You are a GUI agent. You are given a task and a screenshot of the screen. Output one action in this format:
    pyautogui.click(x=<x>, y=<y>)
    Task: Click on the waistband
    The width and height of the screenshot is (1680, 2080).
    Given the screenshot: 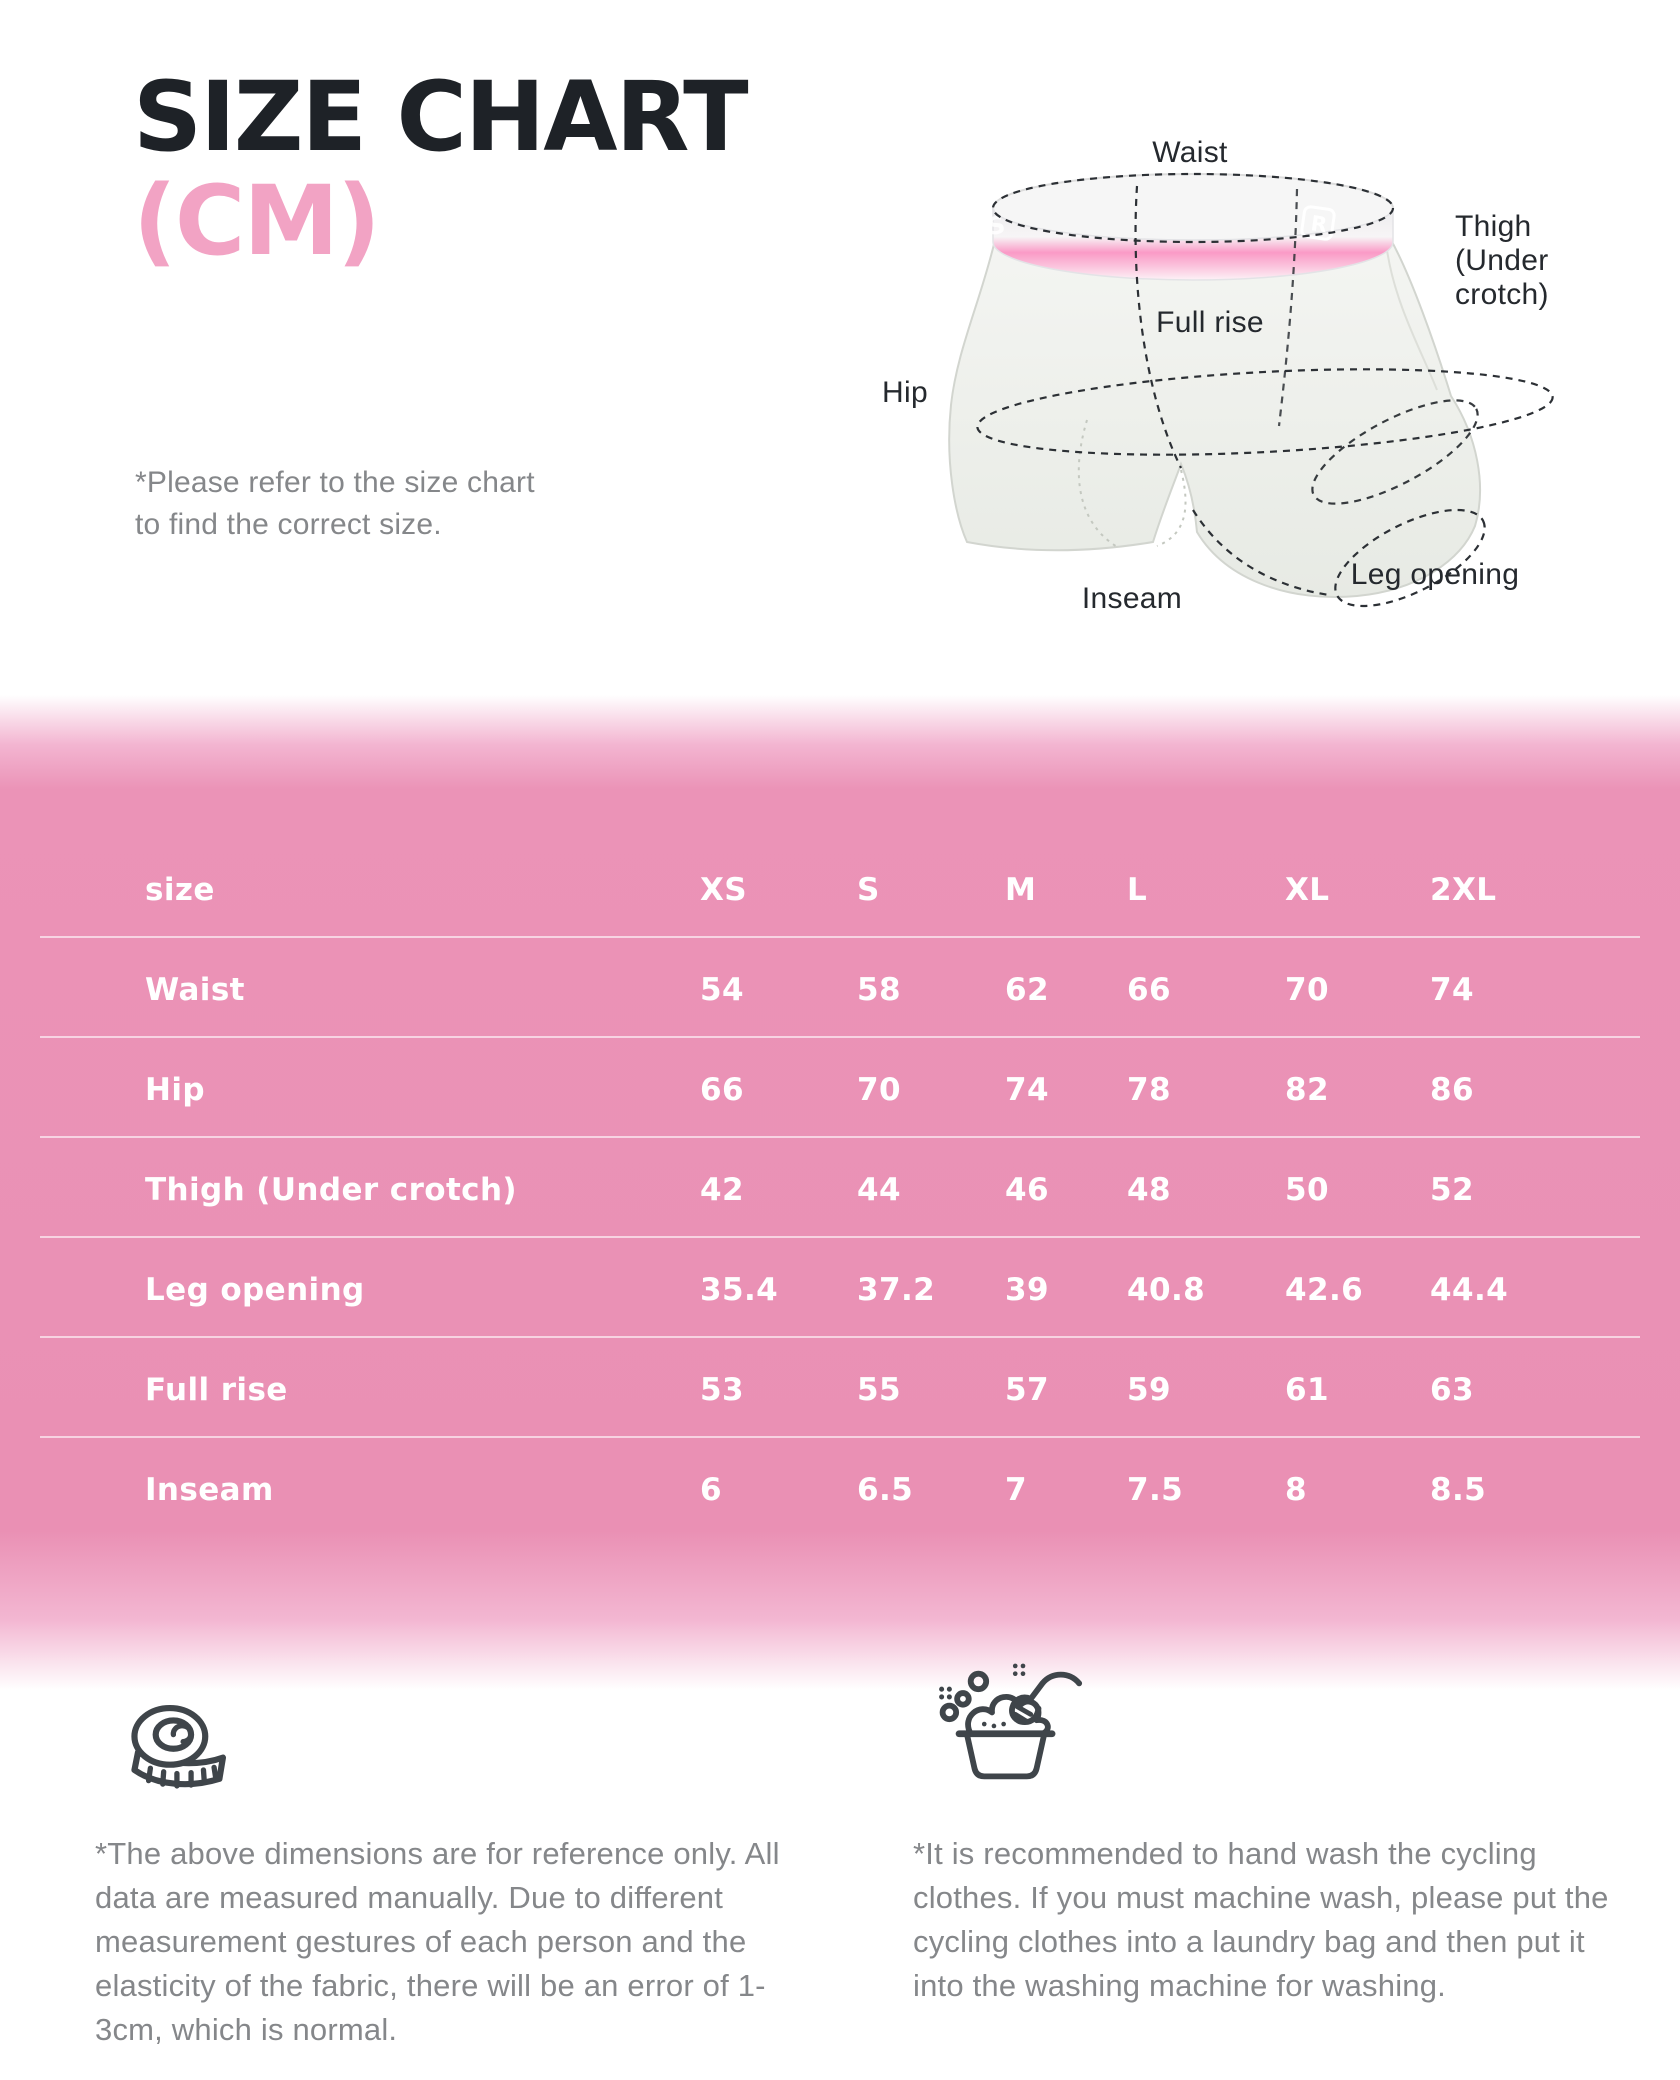 What is the action you would take?
    pyautogui.click(x=1193, y=244)
    